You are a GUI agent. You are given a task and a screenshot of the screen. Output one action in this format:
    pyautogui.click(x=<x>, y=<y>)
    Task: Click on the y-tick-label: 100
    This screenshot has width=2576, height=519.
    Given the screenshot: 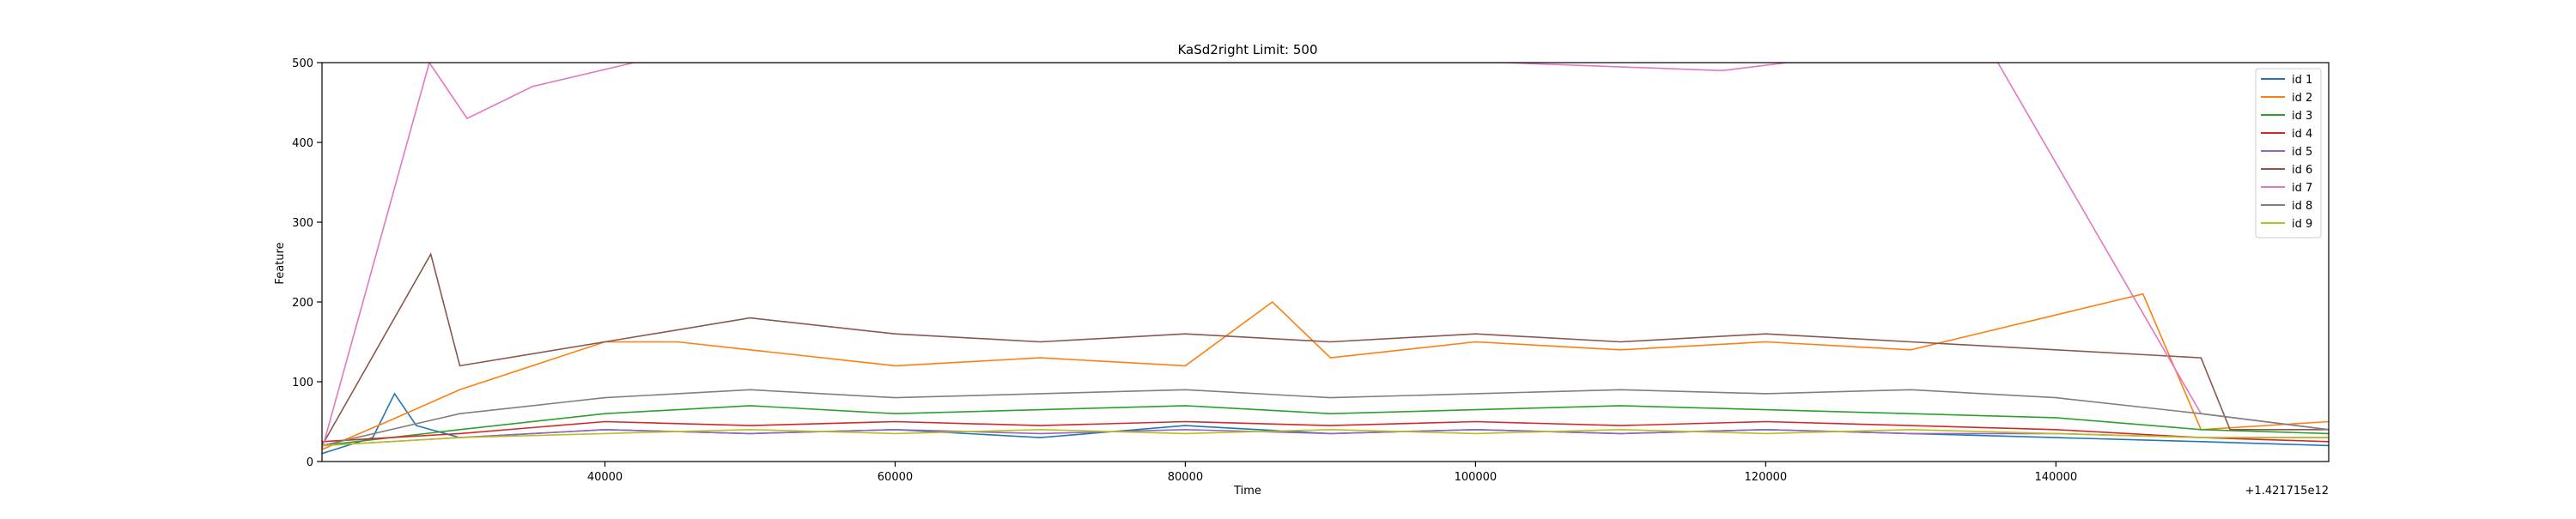 What is the action you would take?
    pyautogui.click(x=302, y=383)
    